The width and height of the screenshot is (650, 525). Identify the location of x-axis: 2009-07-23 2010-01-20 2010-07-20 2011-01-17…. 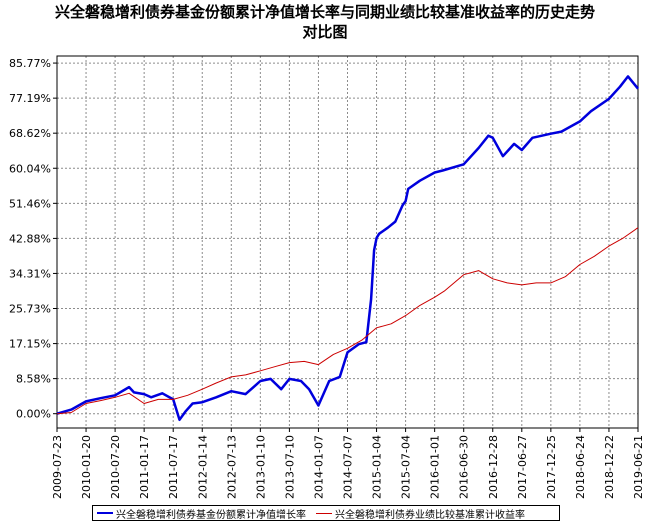
(348, 463).